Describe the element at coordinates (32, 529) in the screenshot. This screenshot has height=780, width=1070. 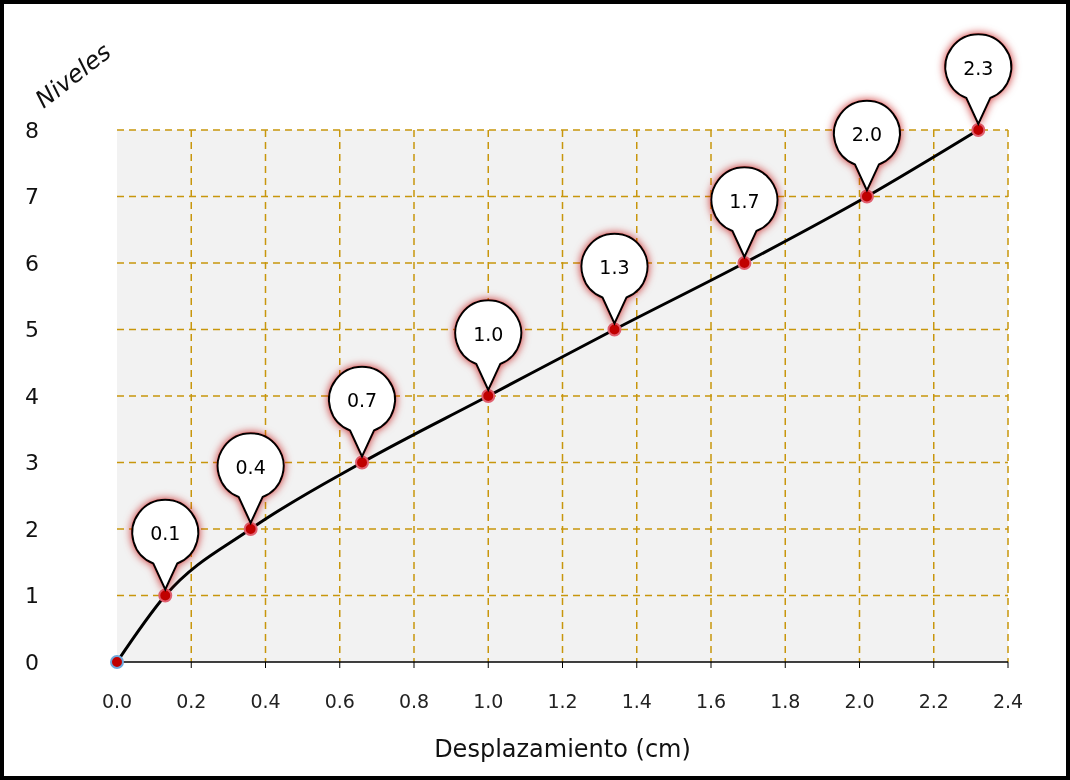
I see `y-tick-label: 2` at that location.